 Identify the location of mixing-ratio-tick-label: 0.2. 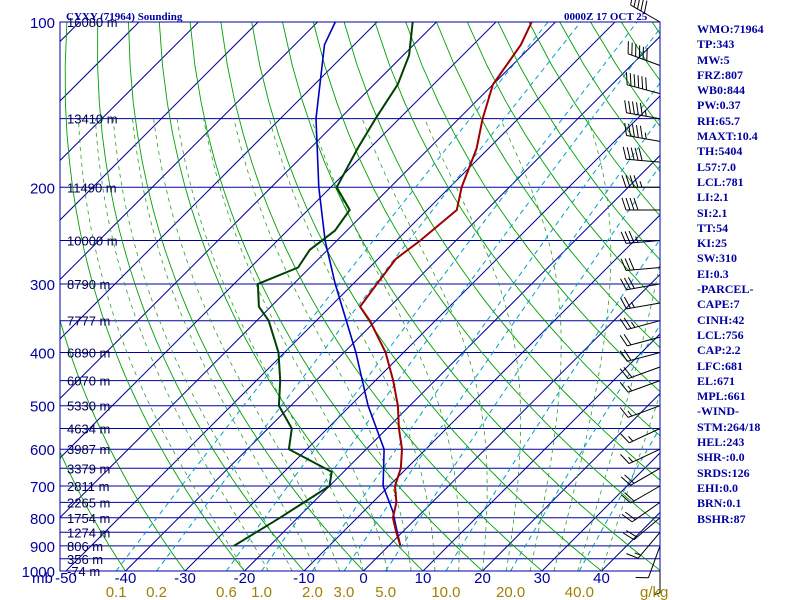
(156, 592).